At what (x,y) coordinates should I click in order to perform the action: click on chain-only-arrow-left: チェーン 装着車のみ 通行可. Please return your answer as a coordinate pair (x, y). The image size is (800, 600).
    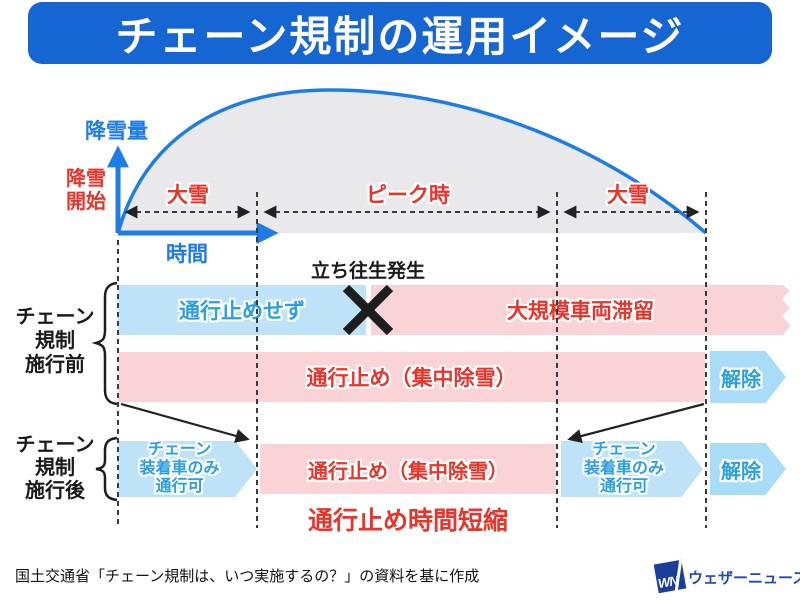
    Looking at the image, I should click on (187, 469).